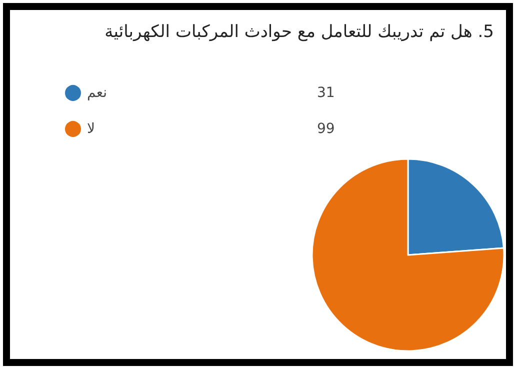 This screenshot has width=514, height=367. Describe the element at coordinates (91, 129) in the screenshot. I see `legend-label: لا` at that location.